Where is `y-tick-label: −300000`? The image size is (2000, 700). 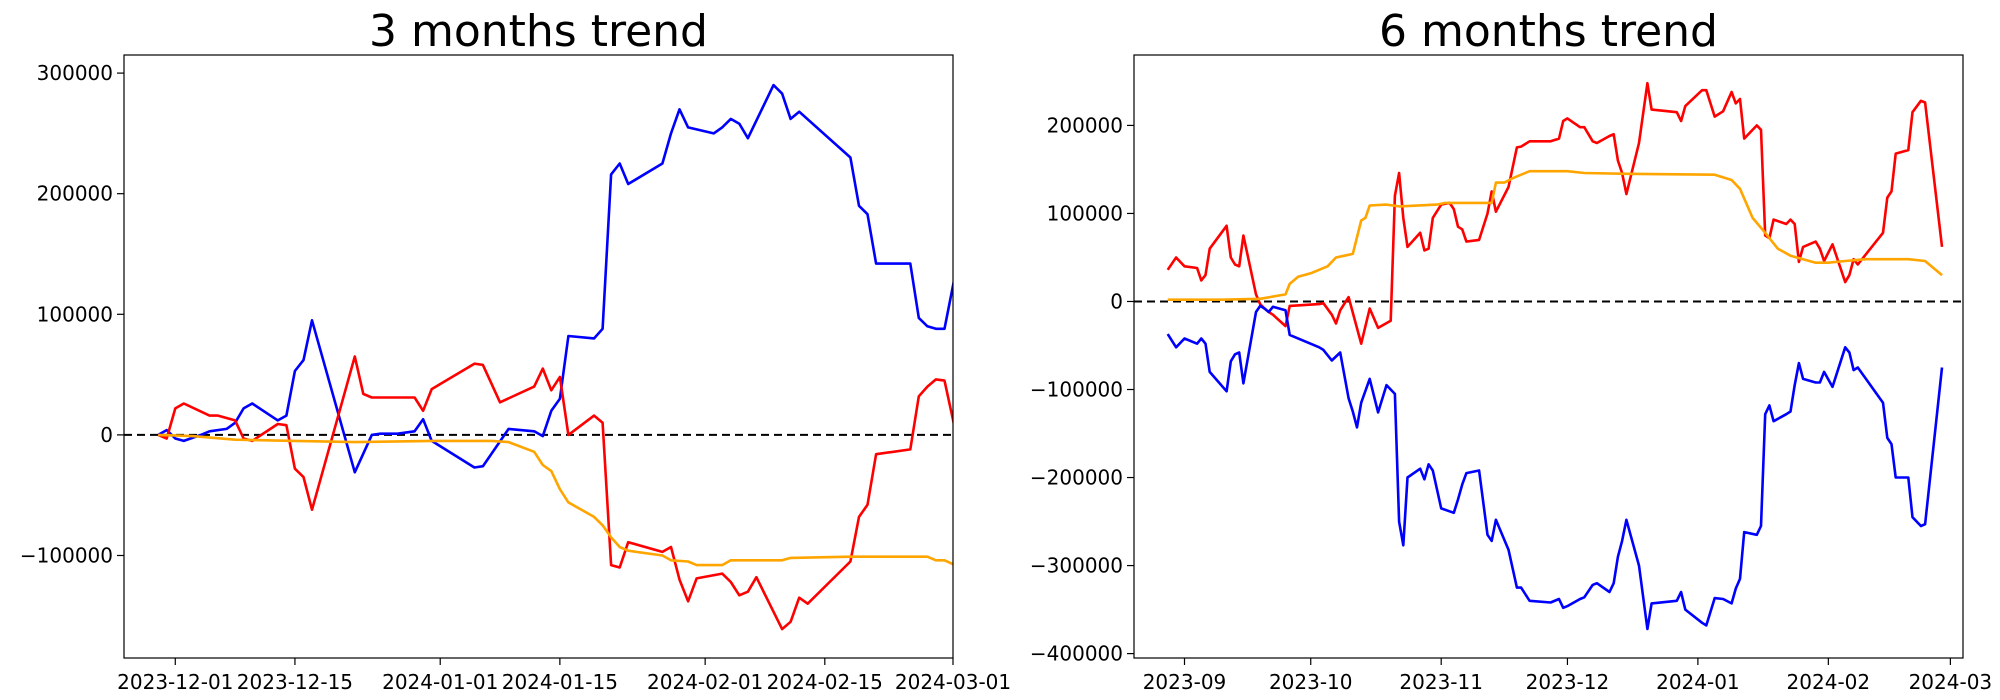 y-tick-label: −300000 is located at coordinates (1076, 566).